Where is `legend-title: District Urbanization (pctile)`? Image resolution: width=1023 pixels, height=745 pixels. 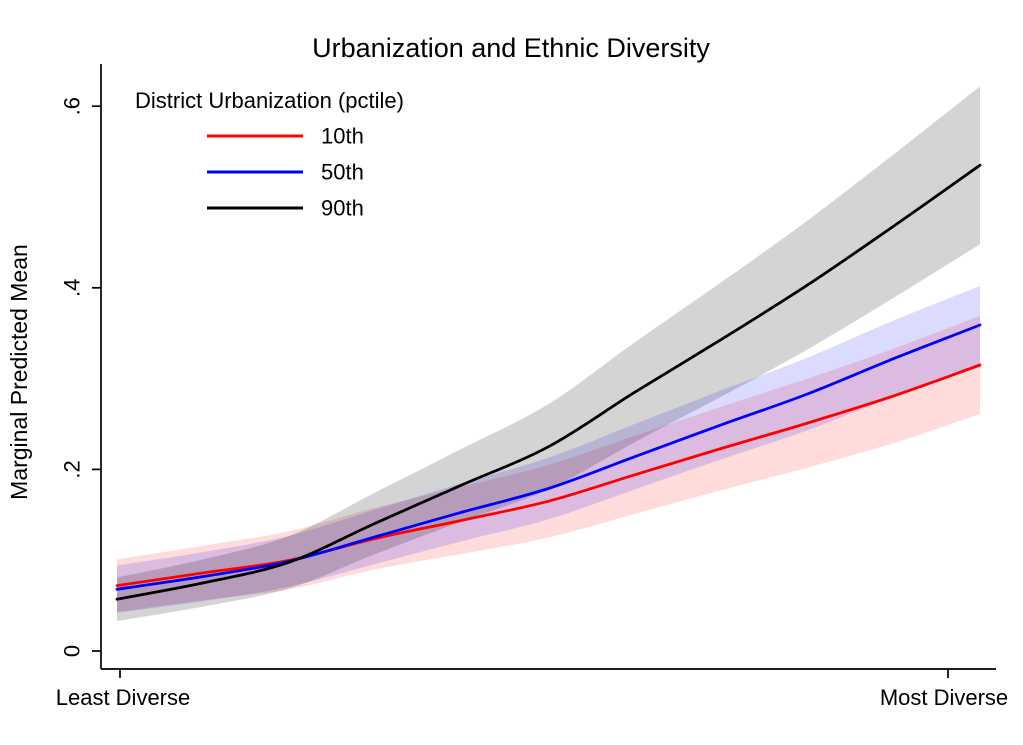
legend-title: District Urbanization (pctile) is located at coordinates (269, 100).